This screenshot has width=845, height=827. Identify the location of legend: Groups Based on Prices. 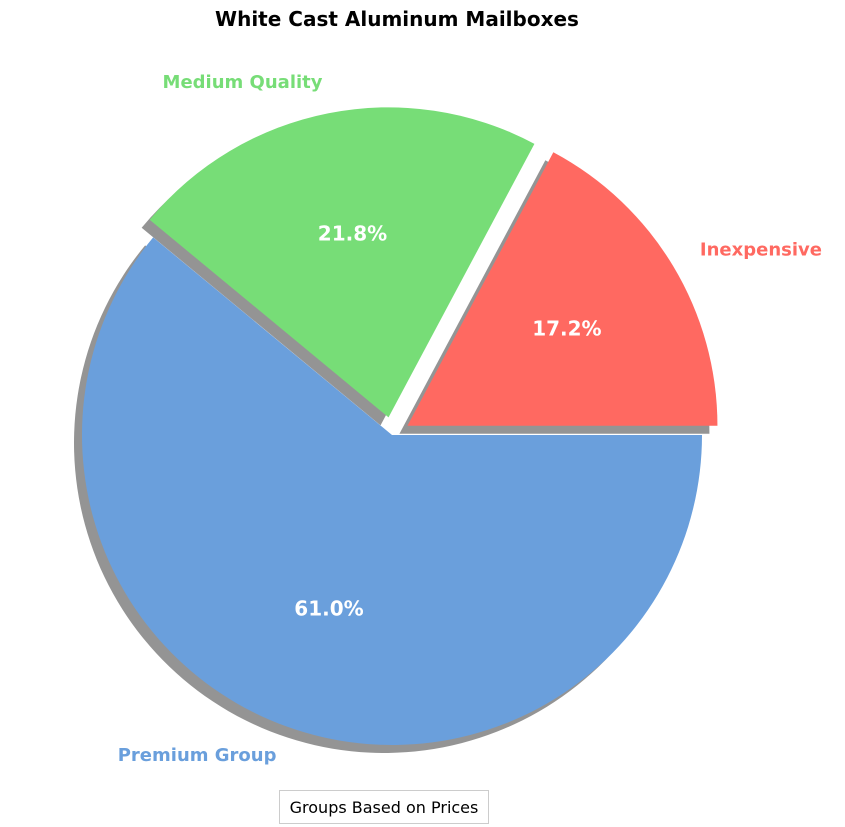
(384, 807).